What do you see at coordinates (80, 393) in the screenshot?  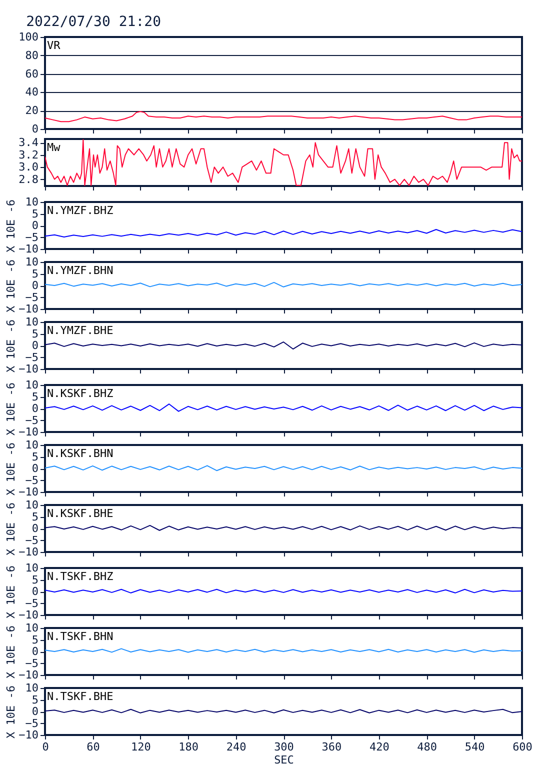 I see `annotation: N.KSKF.BHZ` at bounding box center [80, 393].